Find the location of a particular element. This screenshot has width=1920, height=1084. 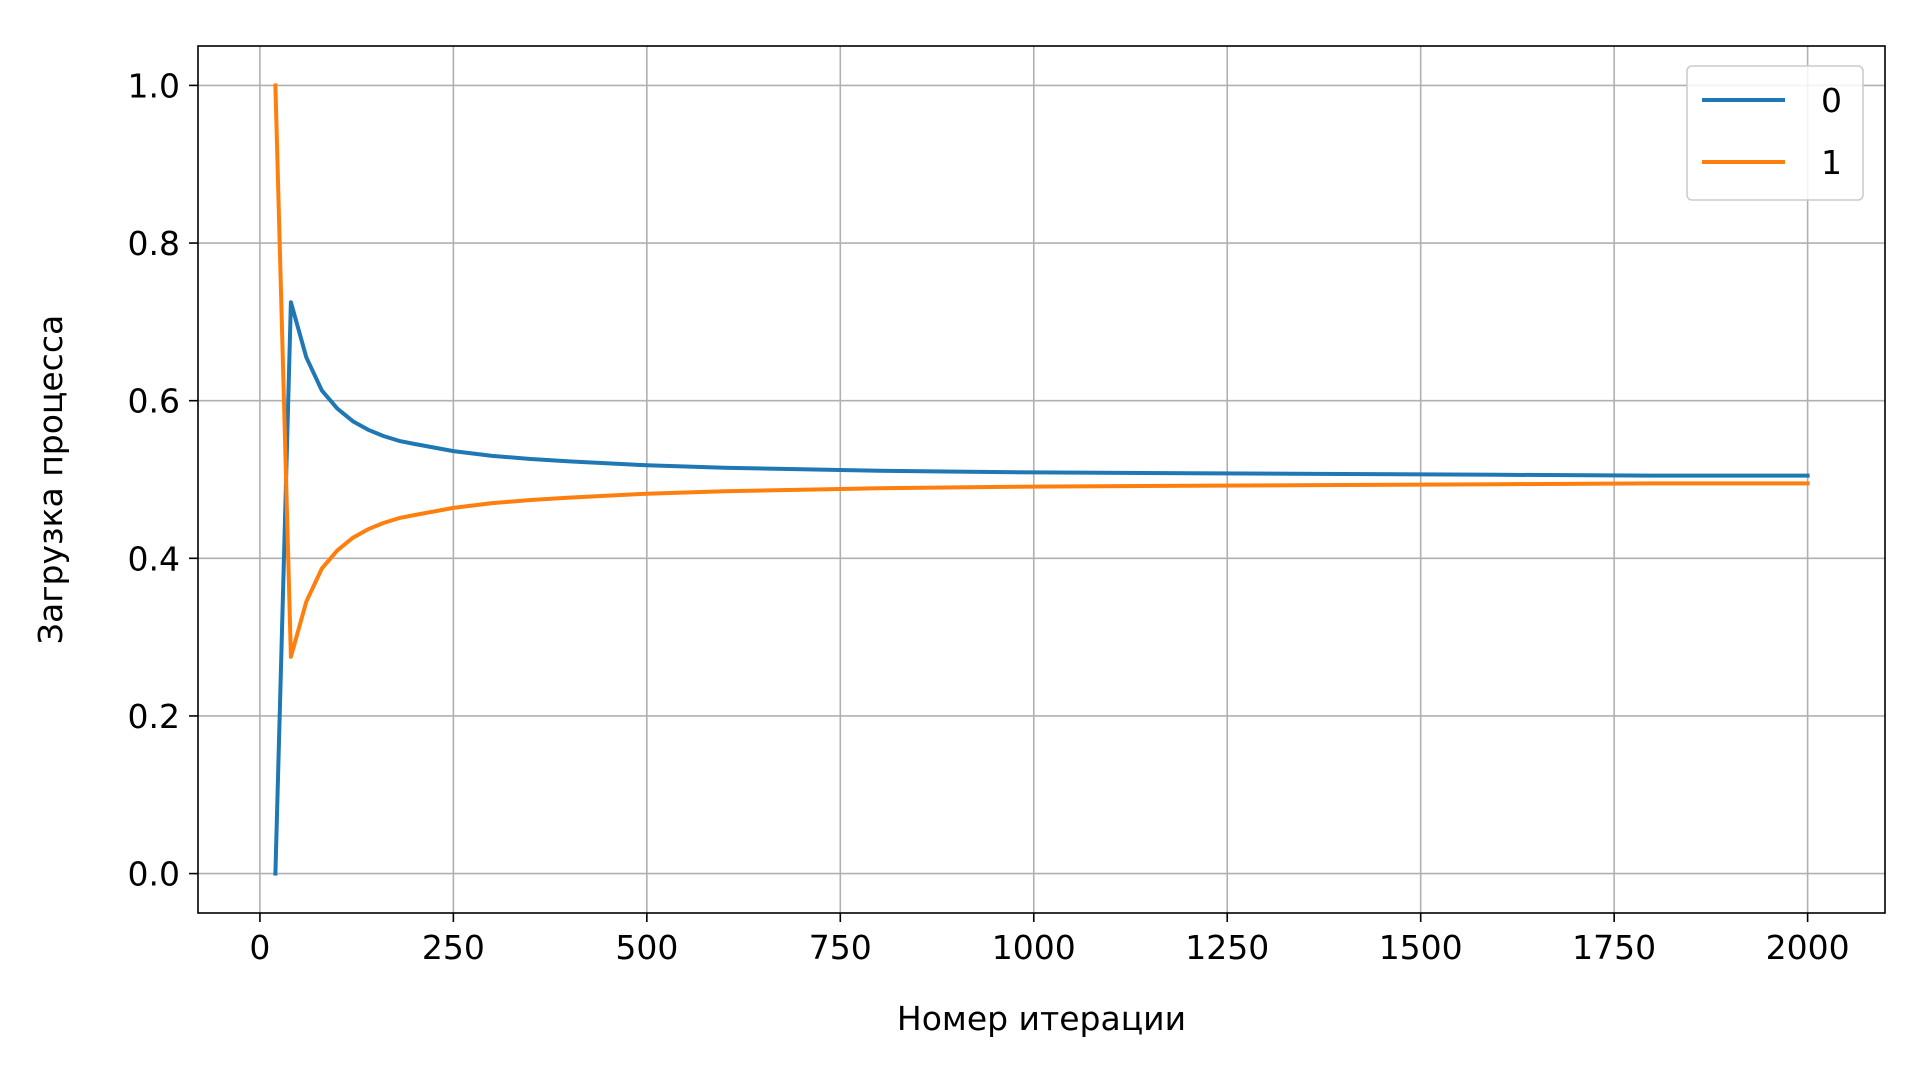

x-tick-label: 500 is located at coordinates (646, 947).